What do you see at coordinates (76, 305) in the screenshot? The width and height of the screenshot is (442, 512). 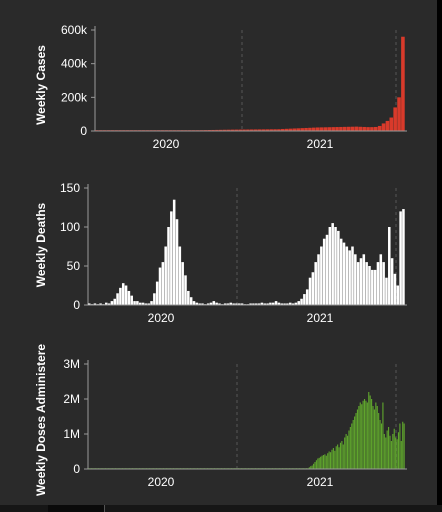 I see `y-tick-label: 0` at bounding box center [76, 305].